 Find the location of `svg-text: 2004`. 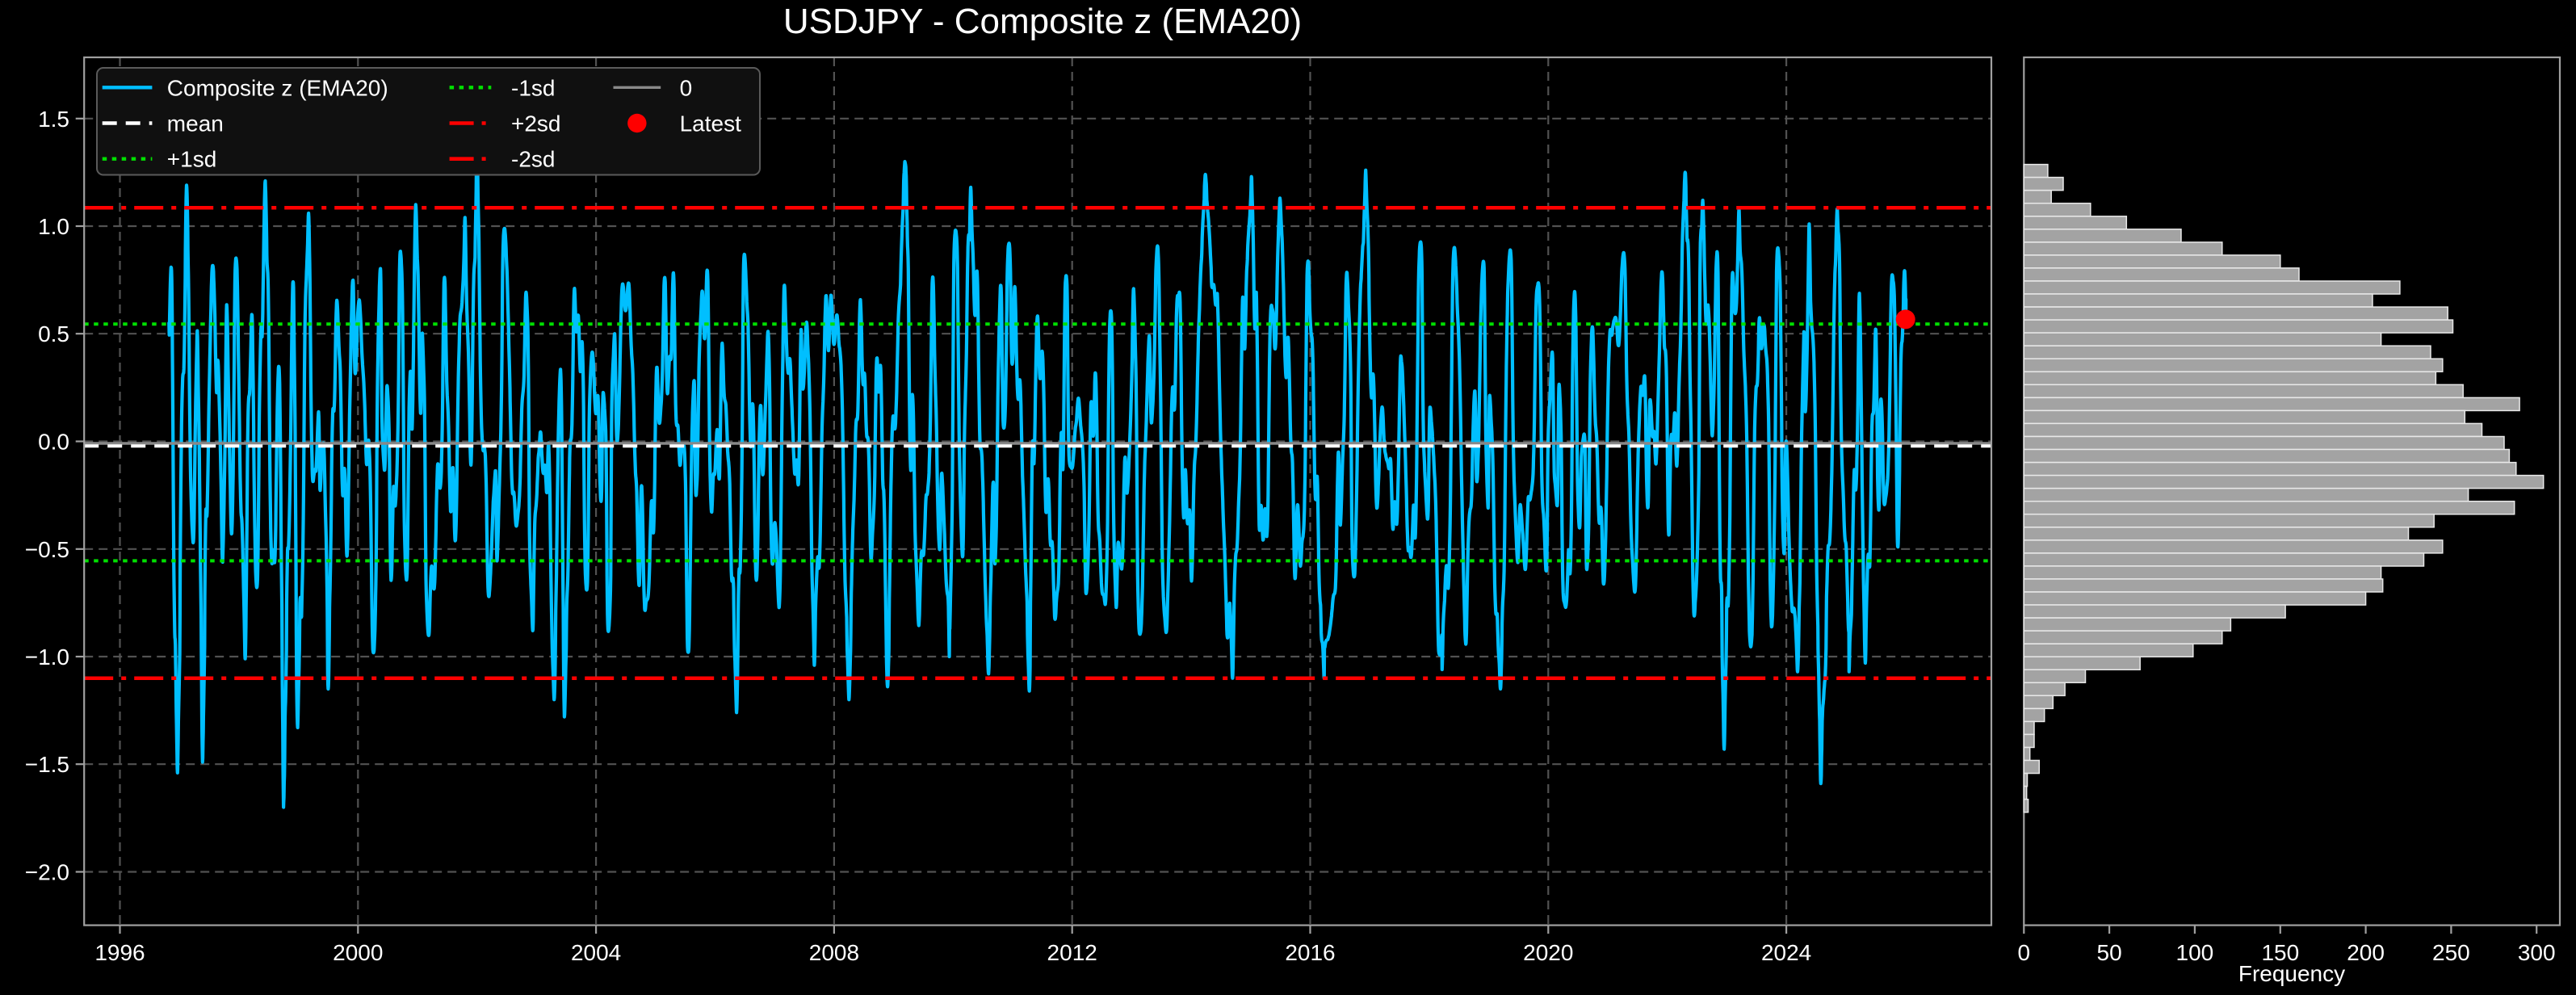

svg-text: 2004 is located at coordinates (596, 952).